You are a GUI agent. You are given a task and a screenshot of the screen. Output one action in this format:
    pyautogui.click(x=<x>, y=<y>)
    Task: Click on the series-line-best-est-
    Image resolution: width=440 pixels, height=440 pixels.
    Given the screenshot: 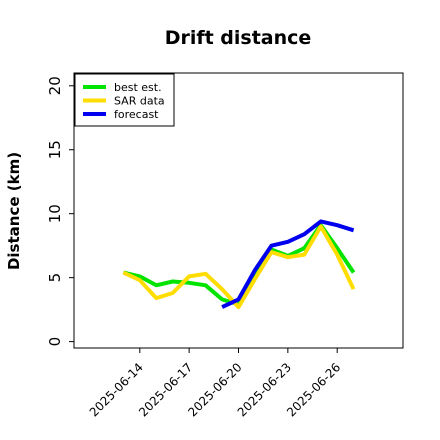 What is the action you would take?
    pyautogui.click(x=239, y=265)
    